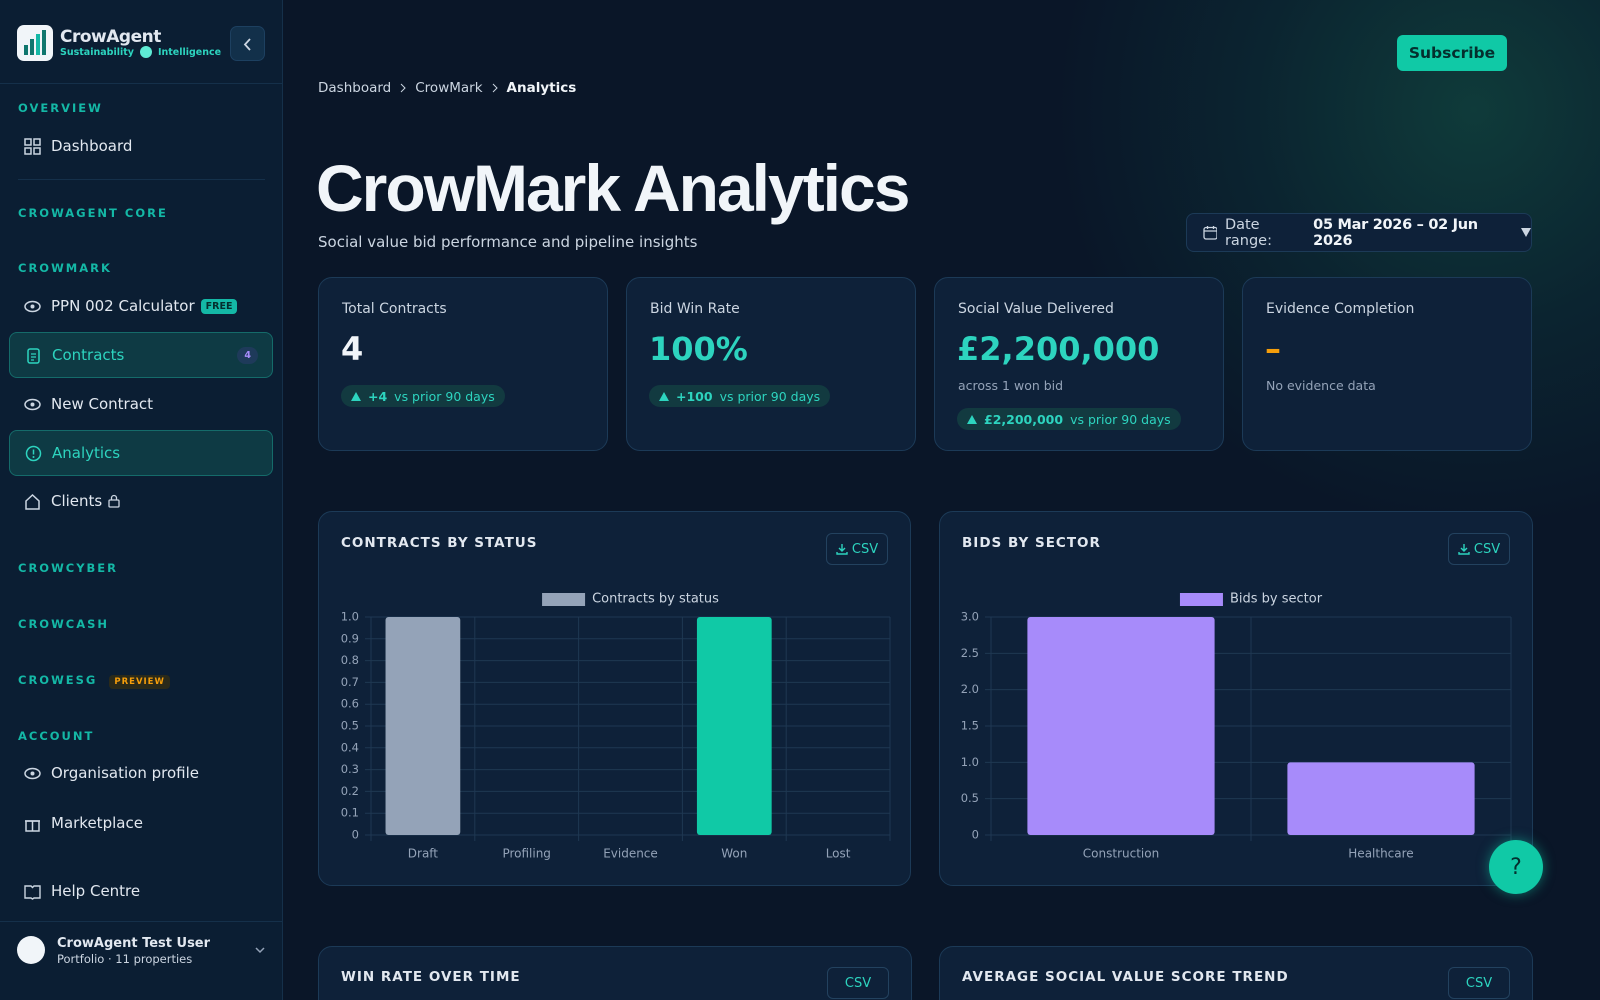  I want to click on nav-item: Dashboard, so click(141, 146).